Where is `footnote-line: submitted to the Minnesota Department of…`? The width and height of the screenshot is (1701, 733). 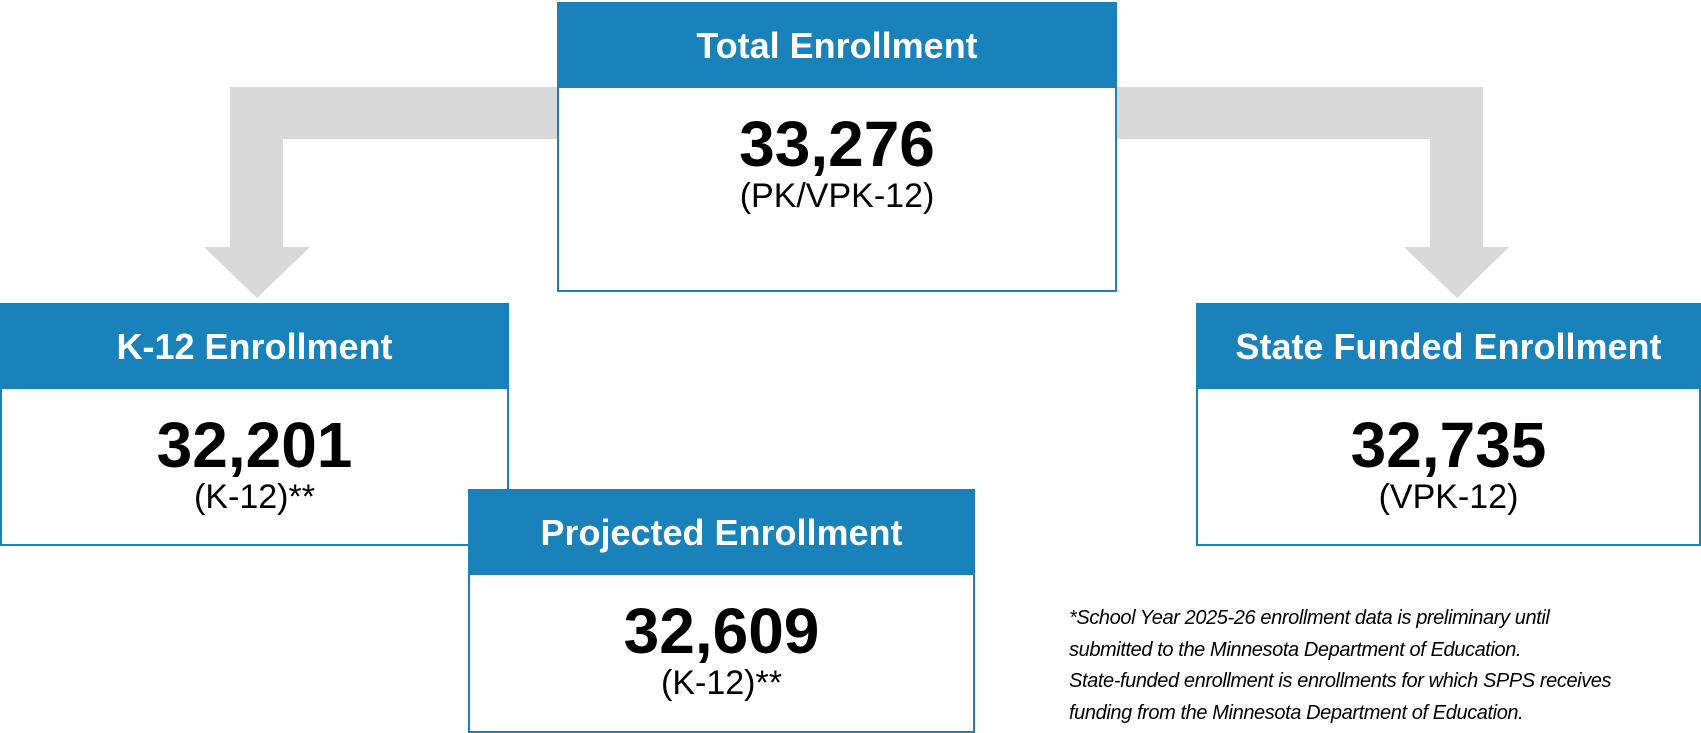 footnote-line: submitted to the Minnesota Department of… is located at coordinates (1295, 649).